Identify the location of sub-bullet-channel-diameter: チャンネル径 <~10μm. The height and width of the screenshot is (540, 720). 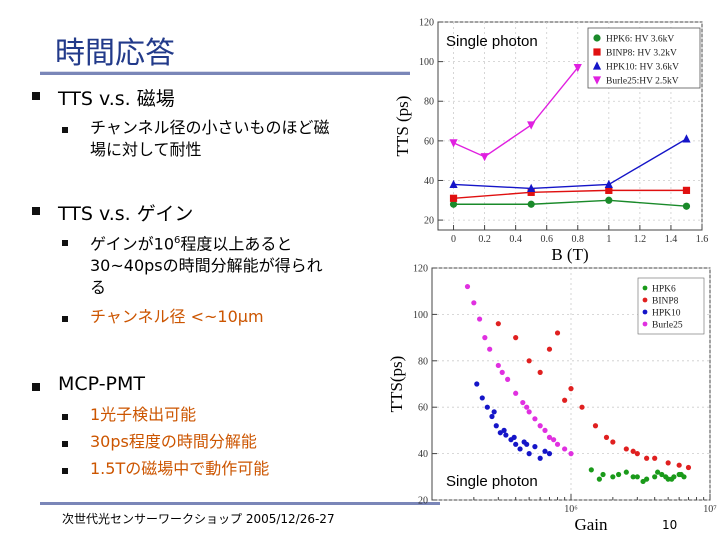
(177, 316).